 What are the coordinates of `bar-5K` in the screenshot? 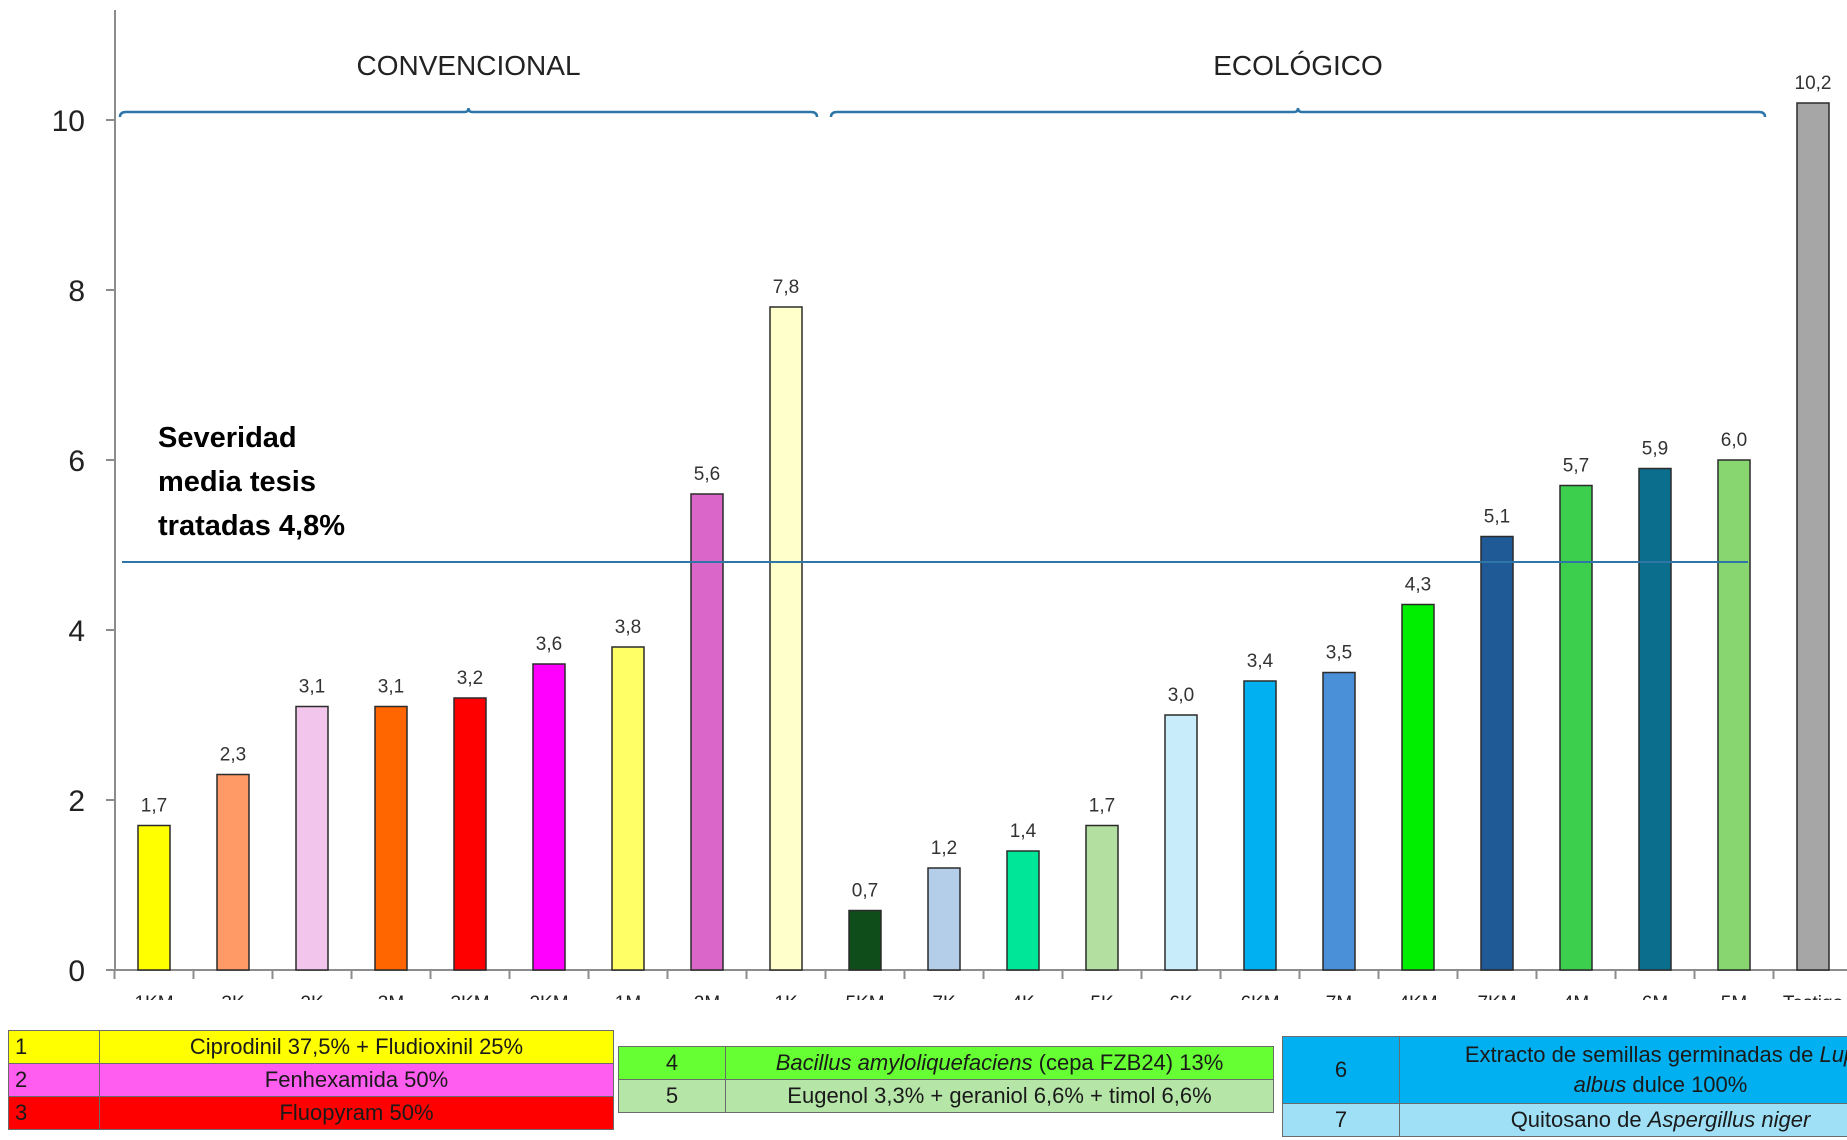 It's located at (1102, 897).